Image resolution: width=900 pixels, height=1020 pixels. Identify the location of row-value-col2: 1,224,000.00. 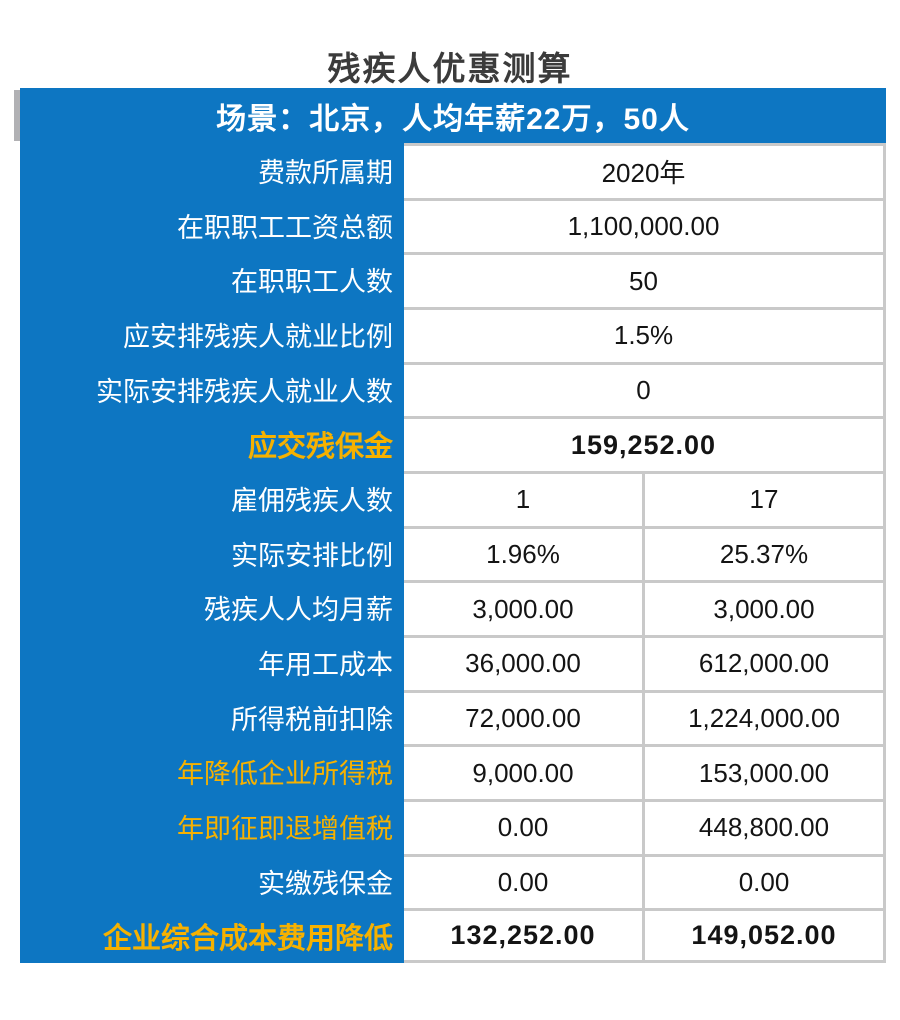
(764, 718).